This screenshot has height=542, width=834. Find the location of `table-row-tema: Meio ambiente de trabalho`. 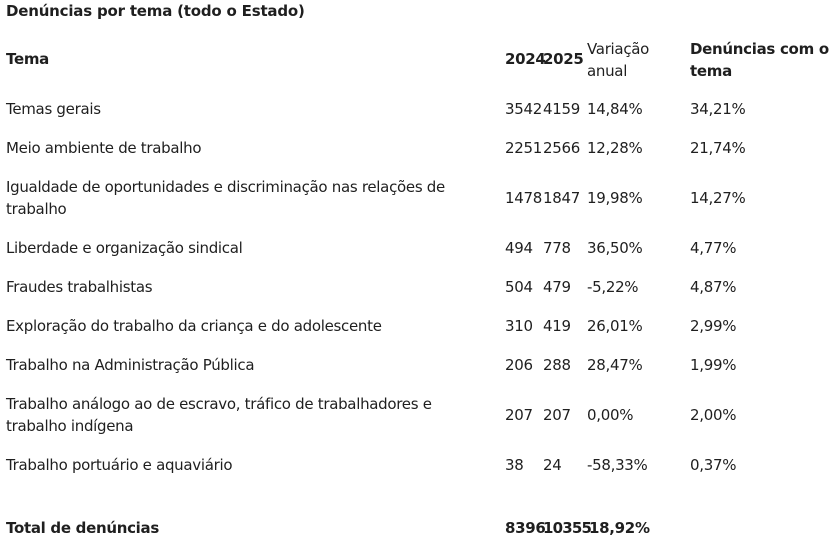

table-row-tema: Meio ambiente de trabalho is located at coordinates (104, 148).